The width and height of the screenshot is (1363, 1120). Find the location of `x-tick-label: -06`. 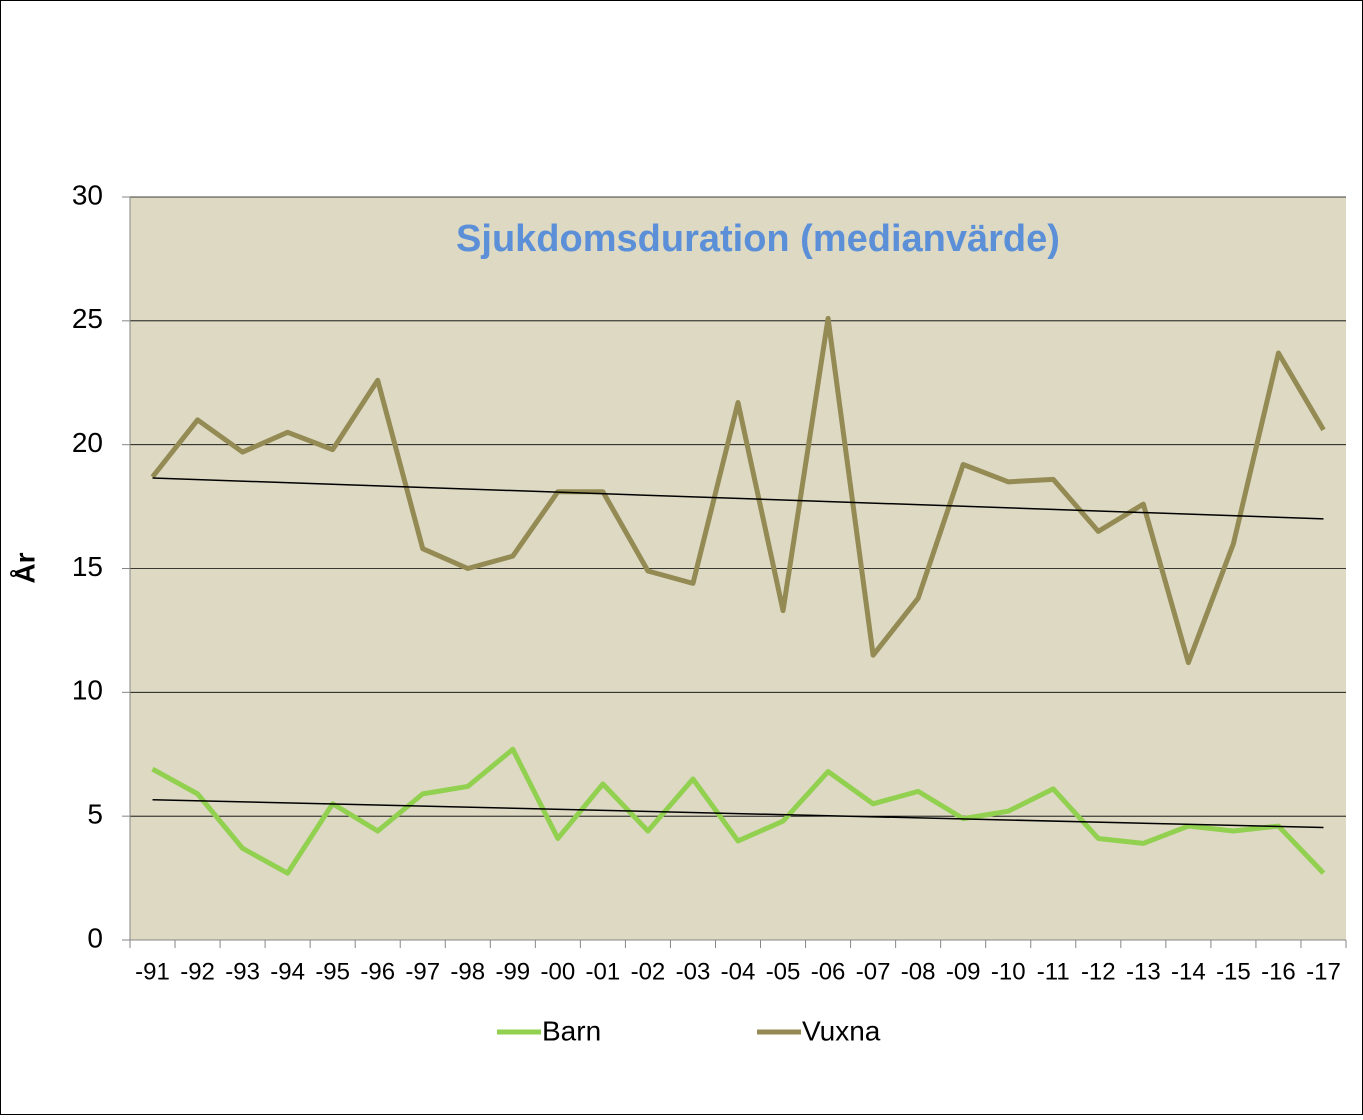

x-tick-label: -06 is located at coordinates (828, 971).